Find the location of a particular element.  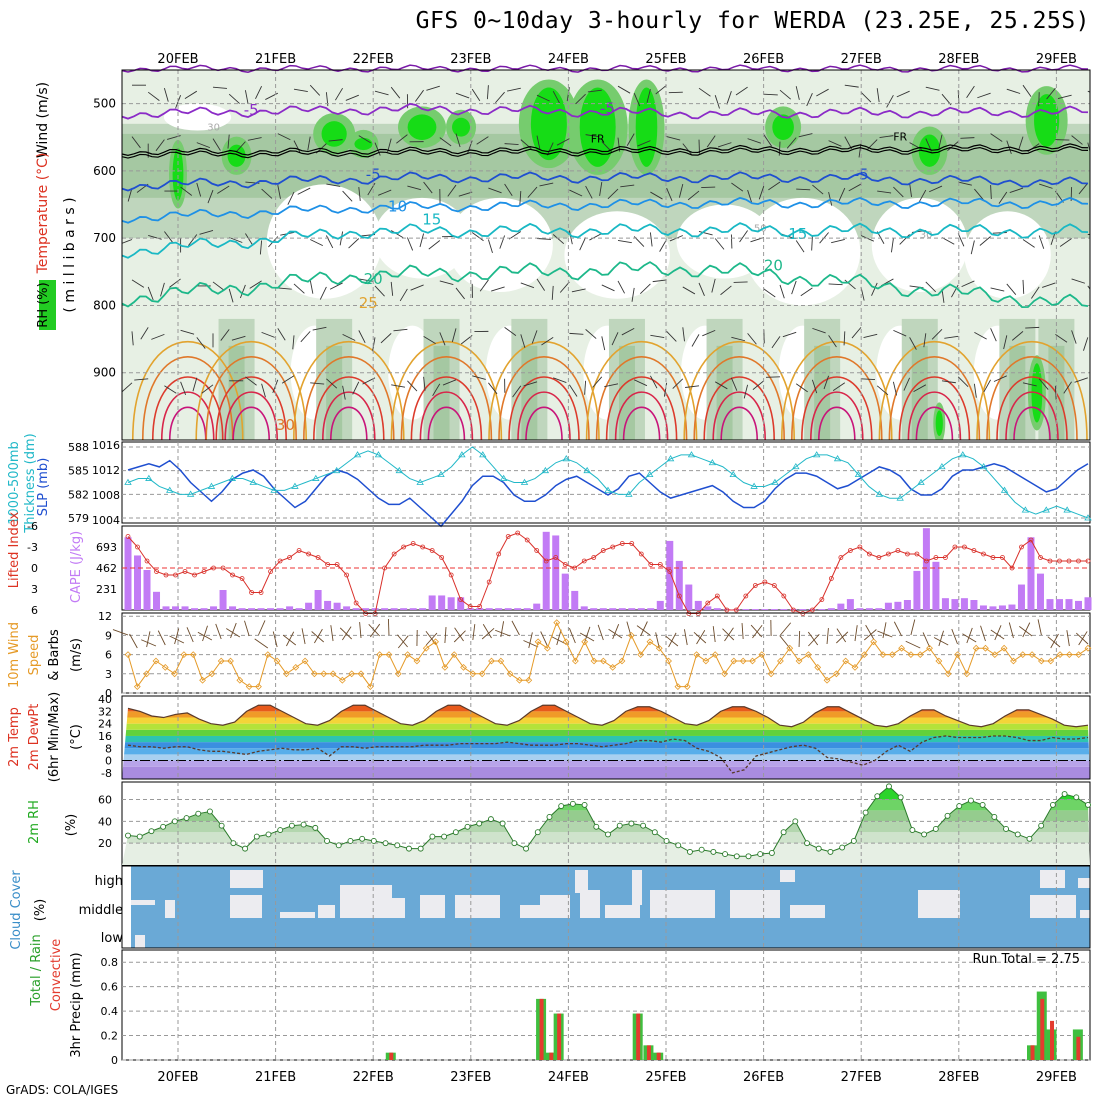

day-label-bottom: 24FEB is located at coordinates (568, 1077).